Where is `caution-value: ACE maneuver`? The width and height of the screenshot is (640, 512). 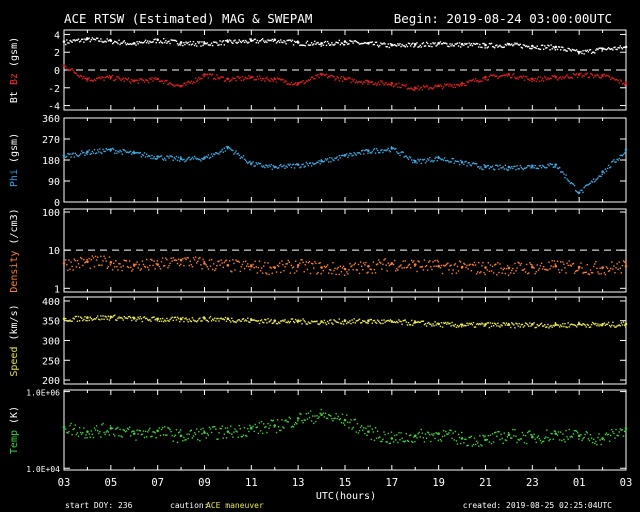
caution-value: ACE maneuver is located at coordinates (235, 505).